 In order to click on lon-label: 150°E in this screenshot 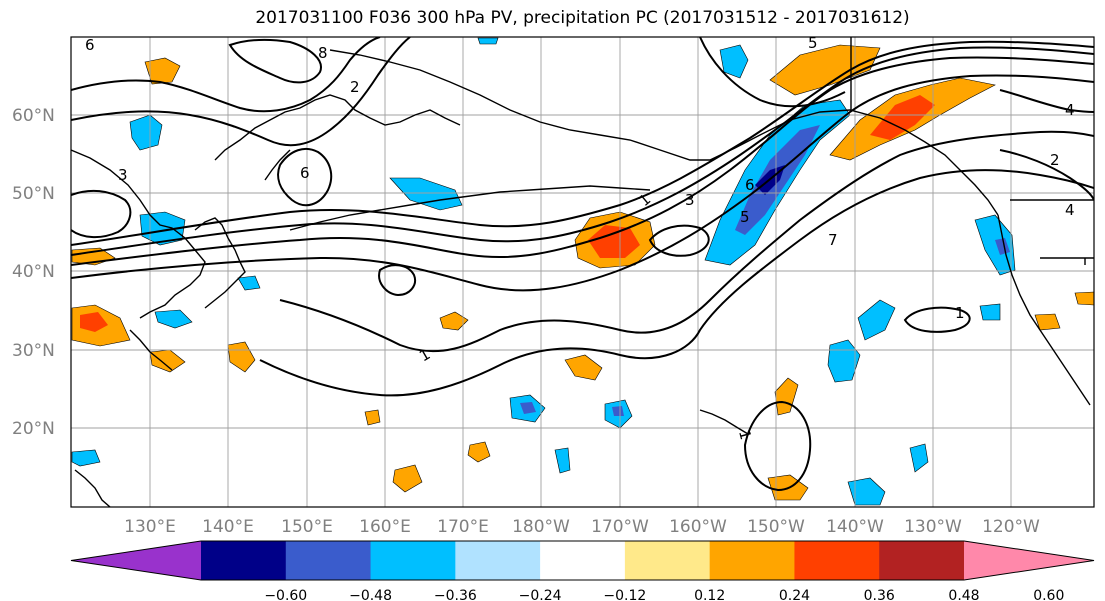, I will do `click(307, 527)`.